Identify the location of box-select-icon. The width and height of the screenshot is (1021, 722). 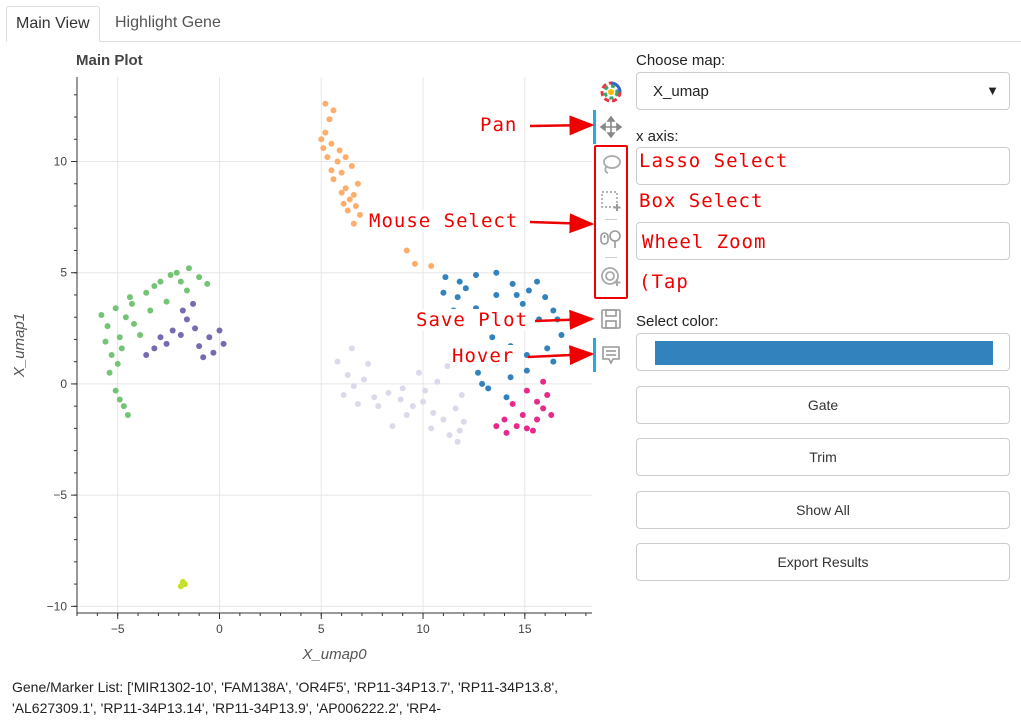
(611, 201).